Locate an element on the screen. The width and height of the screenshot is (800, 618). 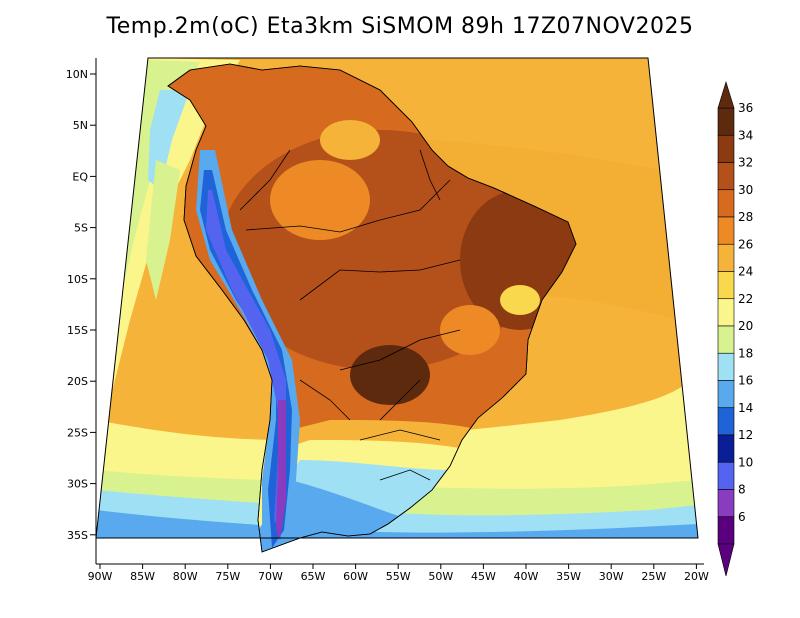
colorbar-label: 32 is located at coordinates (745, 163).